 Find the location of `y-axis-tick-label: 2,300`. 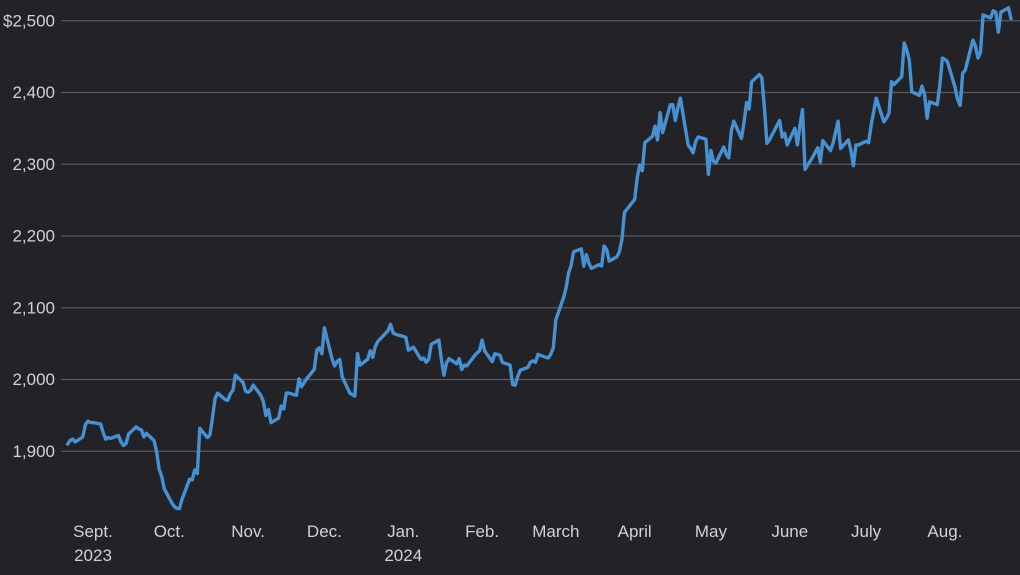

y-axis-tick-label: 2,300 is located at coordinates (33, 164).